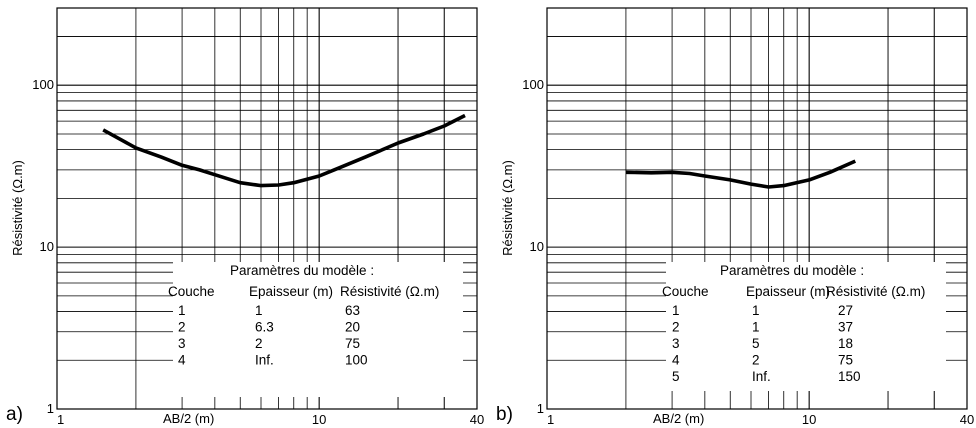  What do you see at coordinates (14, 414) in the screenshot?
I see `panel-label: a)` at bounding box center [14, 414].